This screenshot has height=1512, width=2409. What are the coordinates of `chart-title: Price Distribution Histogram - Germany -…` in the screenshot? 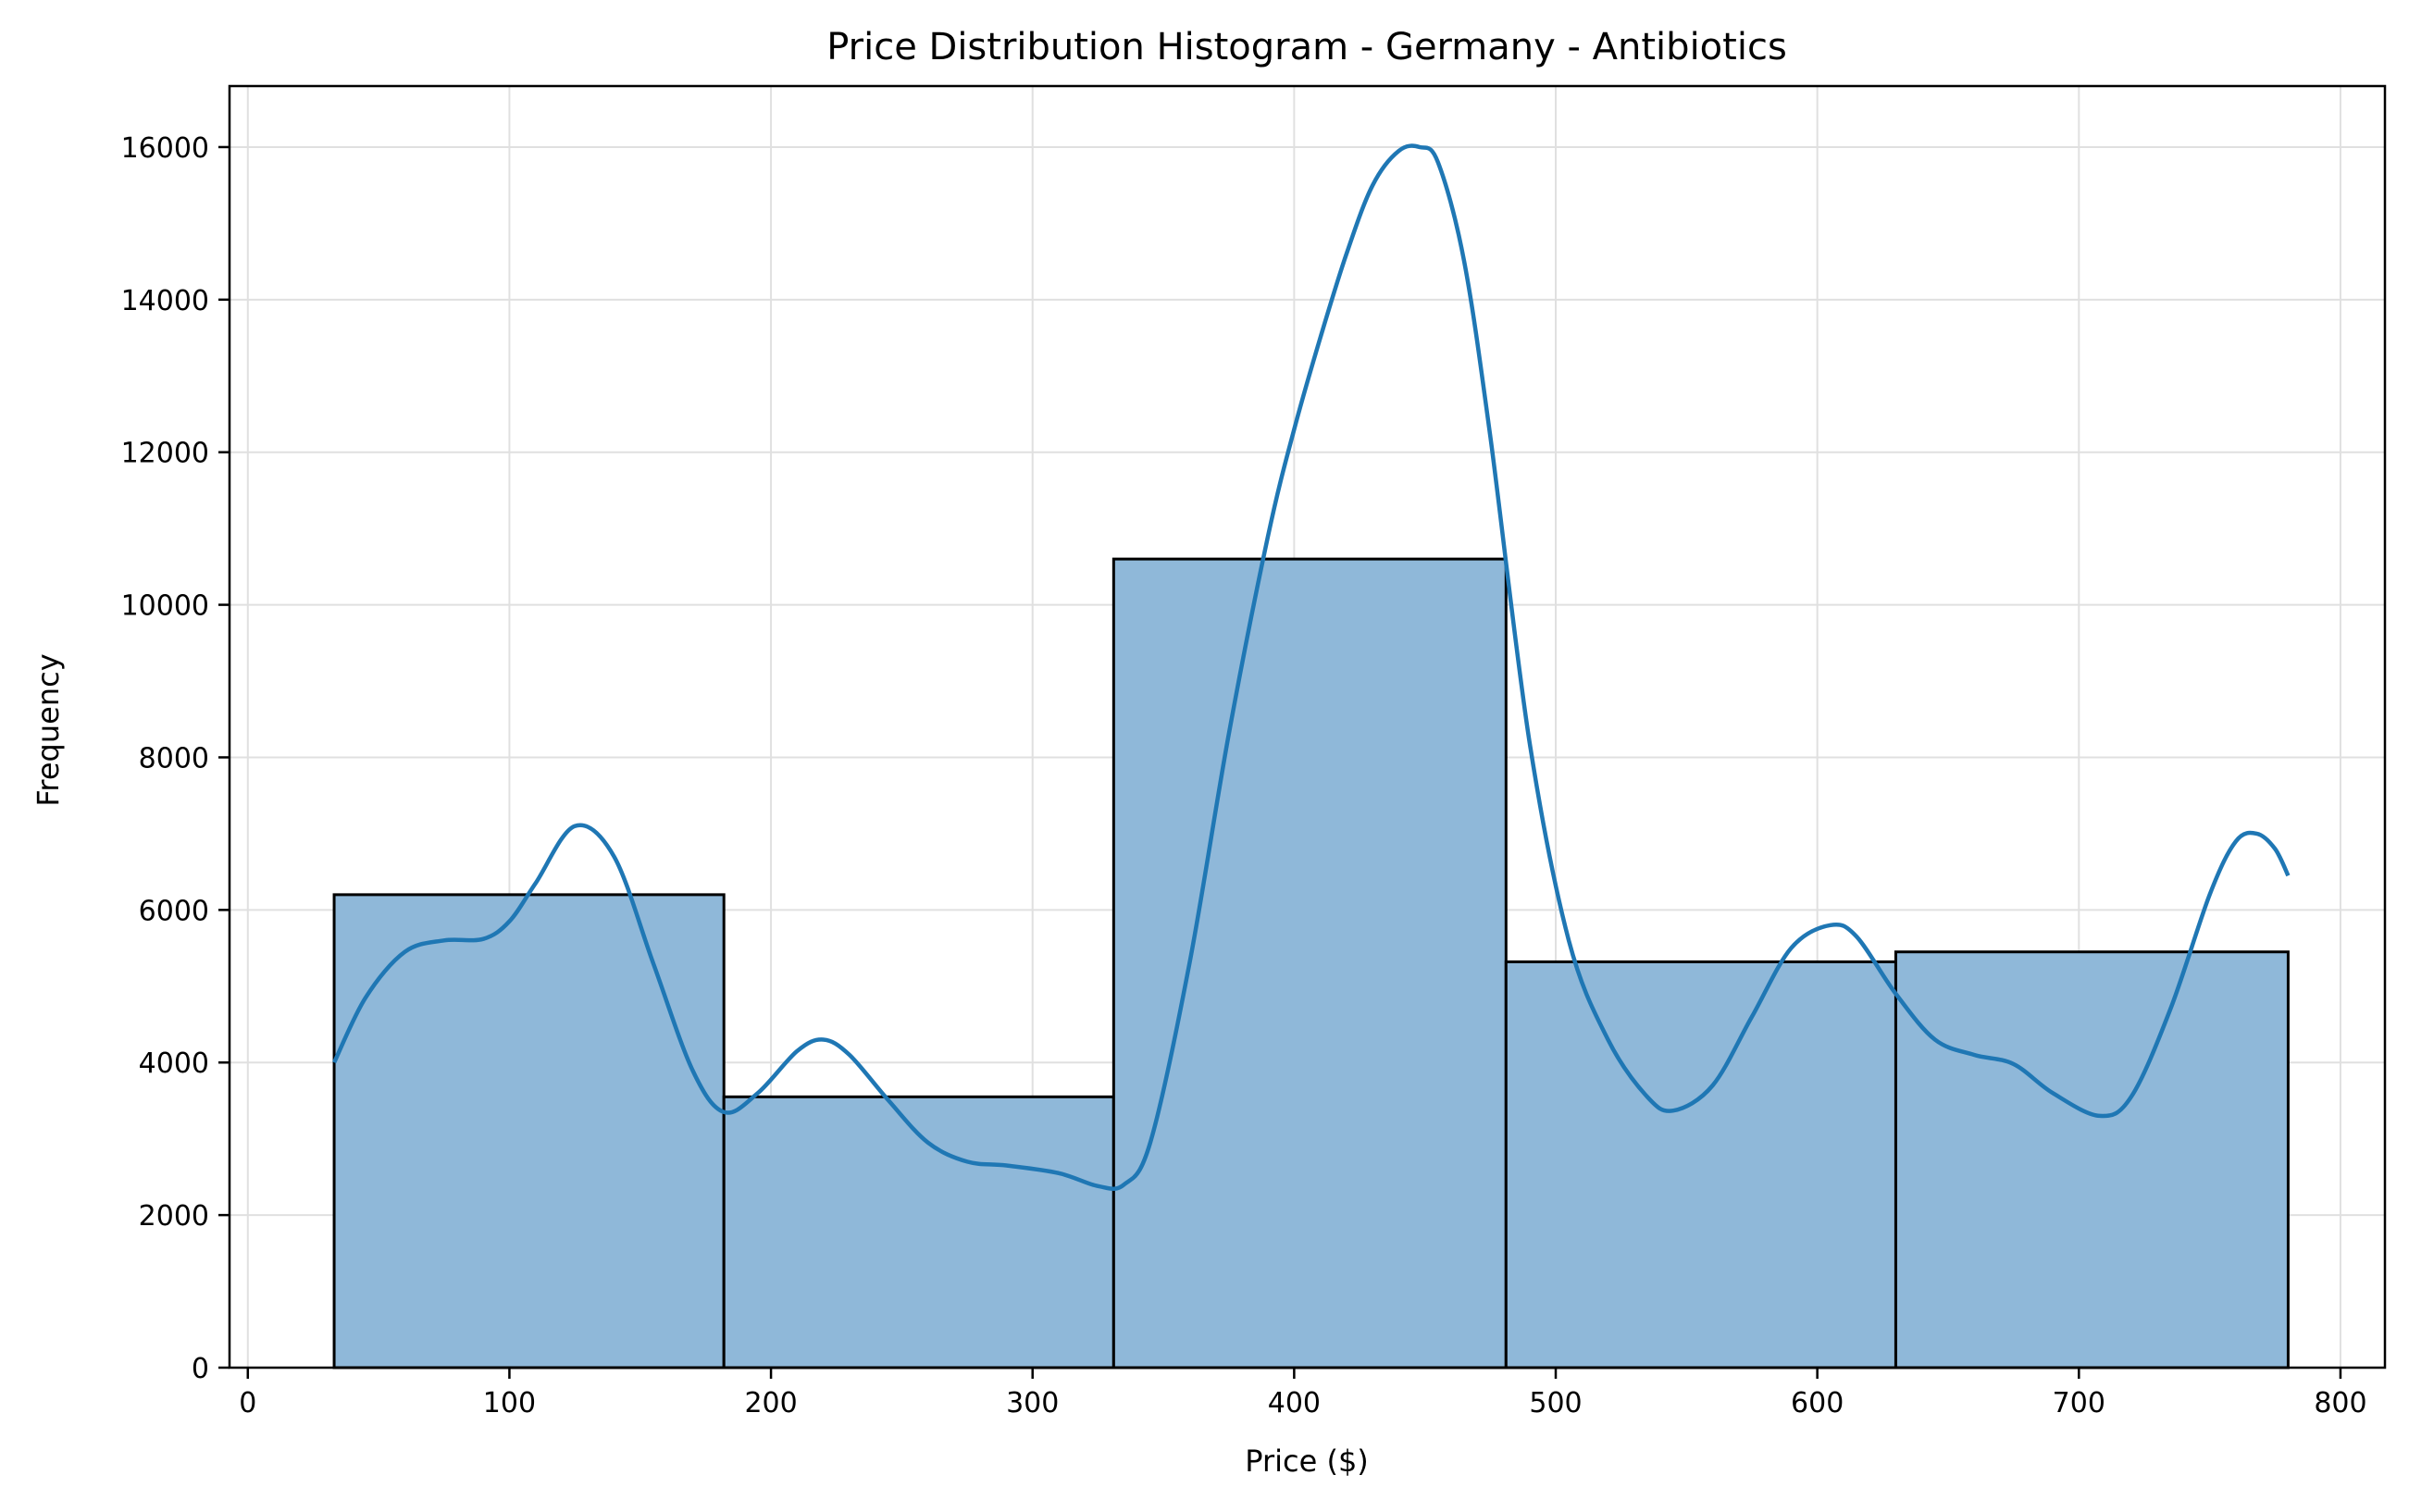 It's located at (1306, 47).